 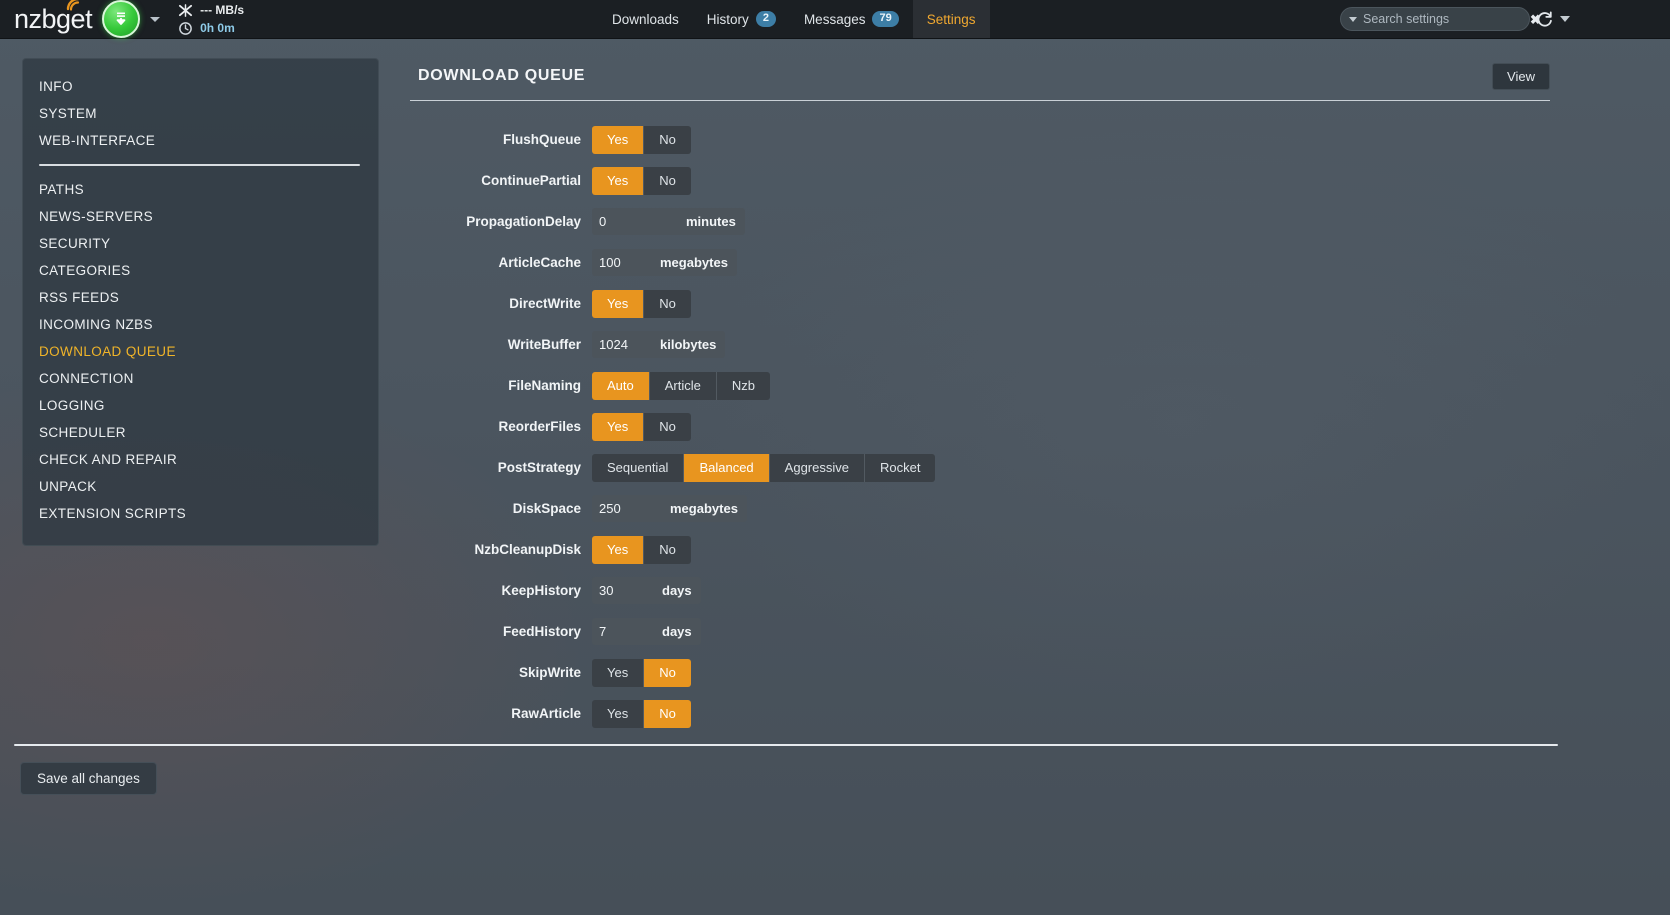 What do you see at coordinates (113, 513) in the screenshot?
I see `sidebar-item-extension-scripts: EXTENSION SCRIPTS` at bounding box center [113, 513].